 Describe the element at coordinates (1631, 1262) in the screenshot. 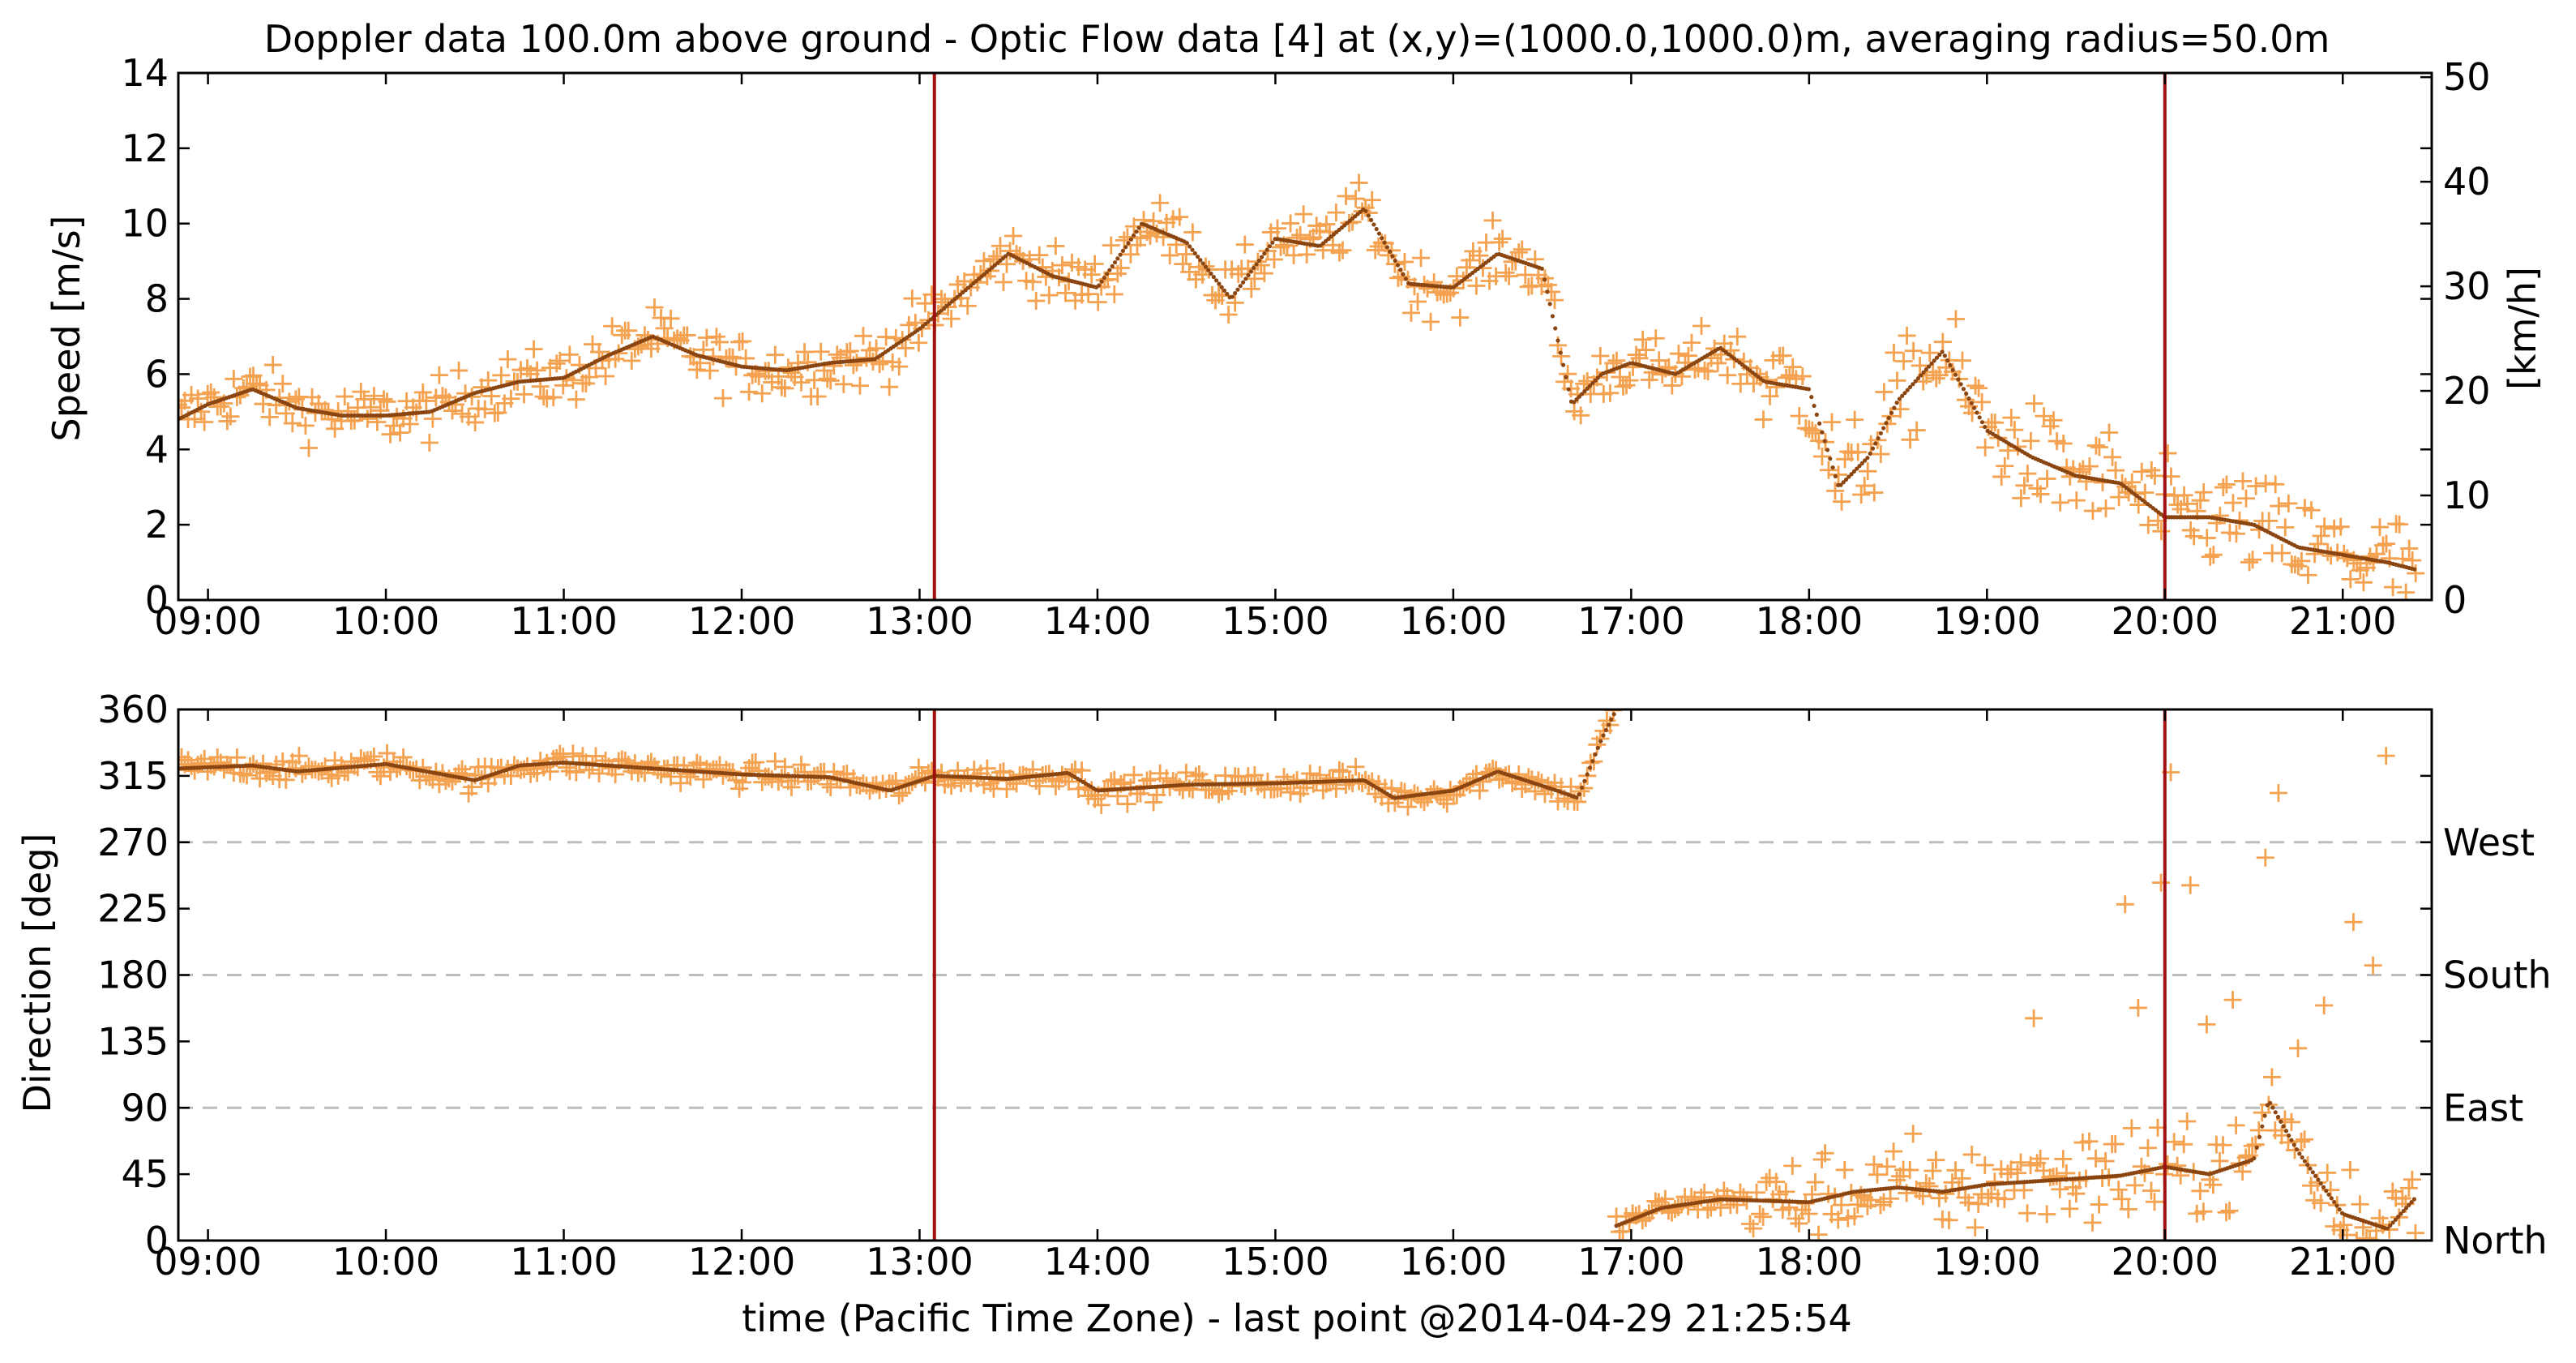

I see `x-tick-label: 17:00` at that location.